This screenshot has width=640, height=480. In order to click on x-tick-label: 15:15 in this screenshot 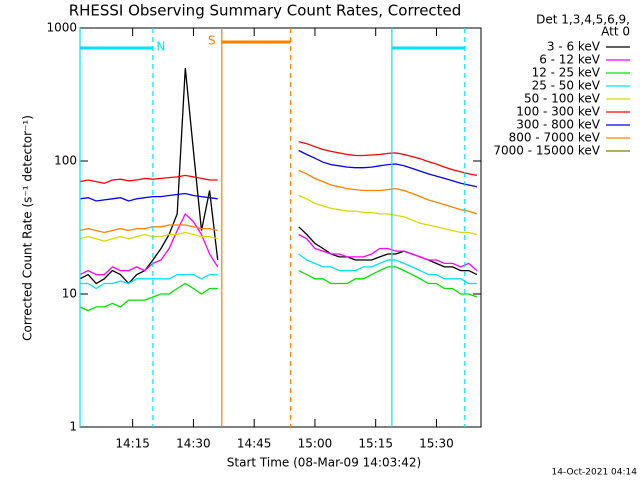, I will do `click(375, 444)`.